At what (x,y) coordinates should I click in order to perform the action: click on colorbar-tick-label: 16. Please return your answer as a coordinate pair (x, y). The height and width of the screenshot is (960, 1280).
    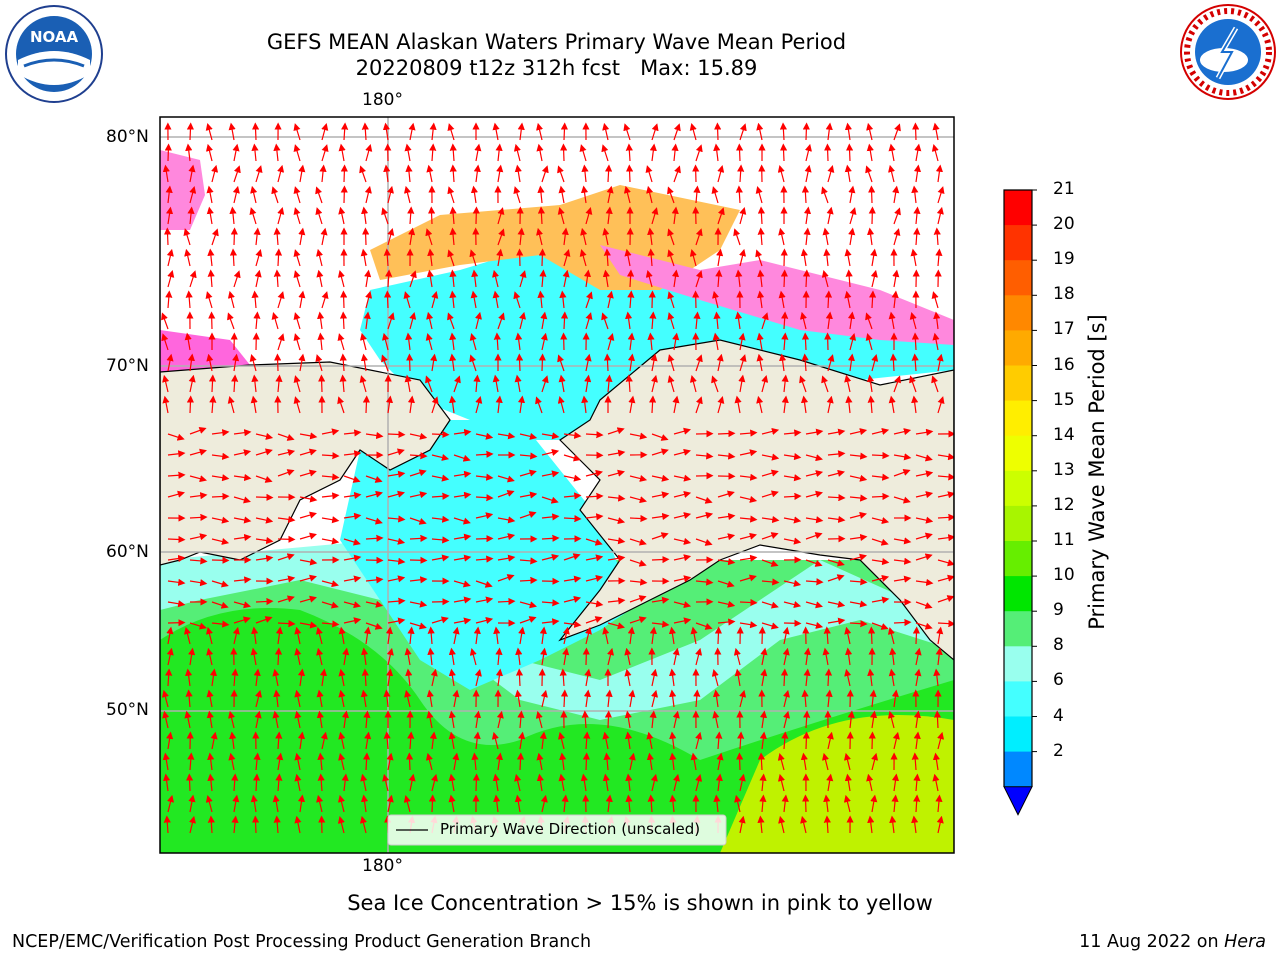
    Looking at the image, I should click on (1064, 364).